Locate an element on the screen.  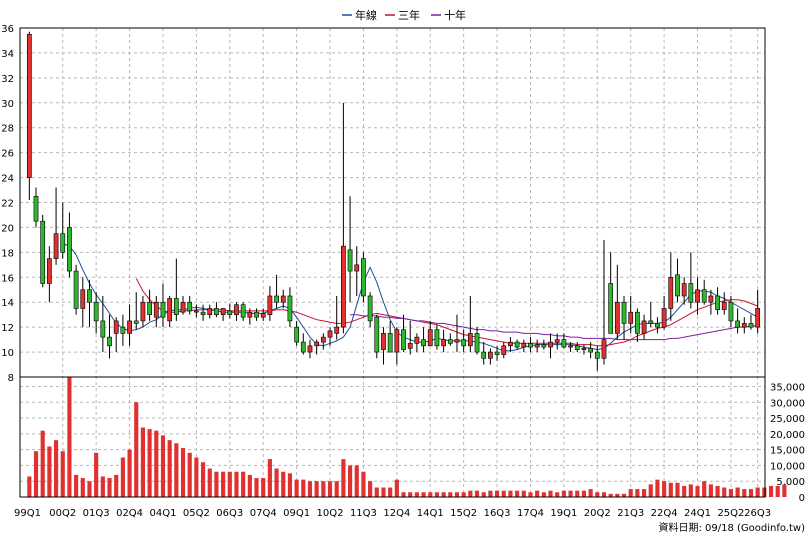
volume-tick-label: 20,000 is located at coordinates (787, 435).